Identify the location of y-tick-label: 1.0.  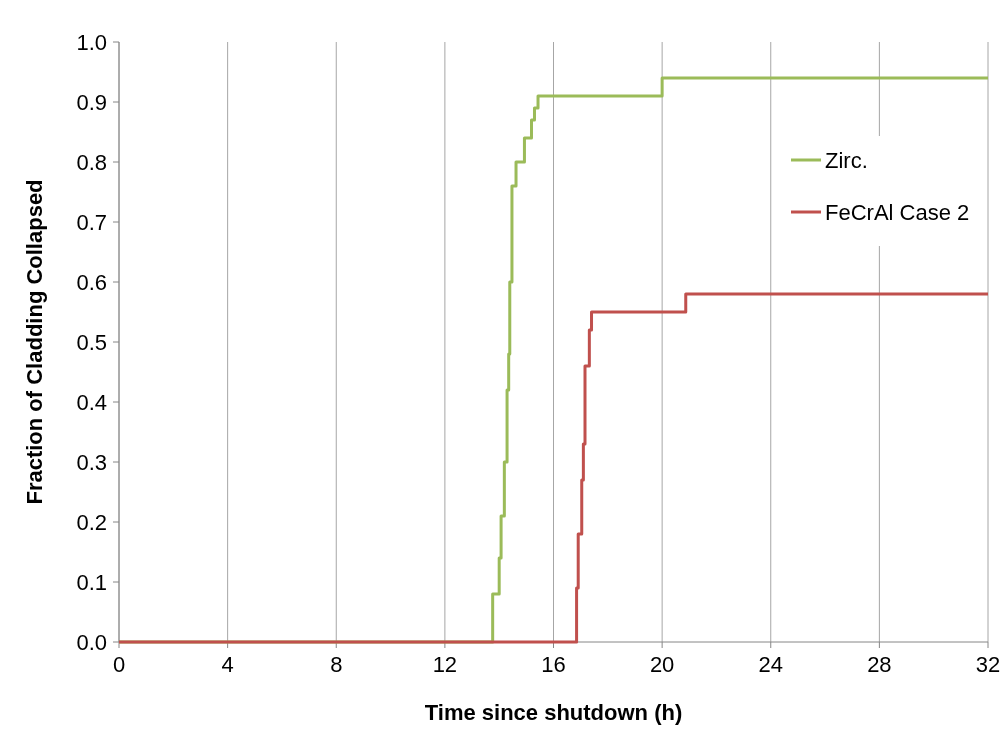
(91, 42).